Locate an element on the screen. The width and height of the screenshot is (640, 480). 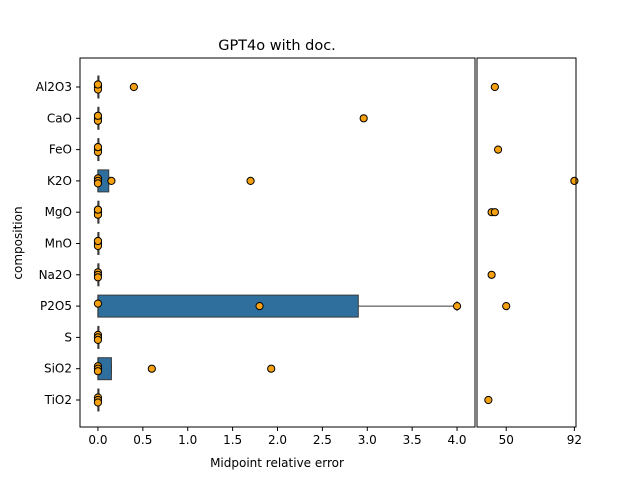
outlier-panel-frame is located at coordinates (526, 242).